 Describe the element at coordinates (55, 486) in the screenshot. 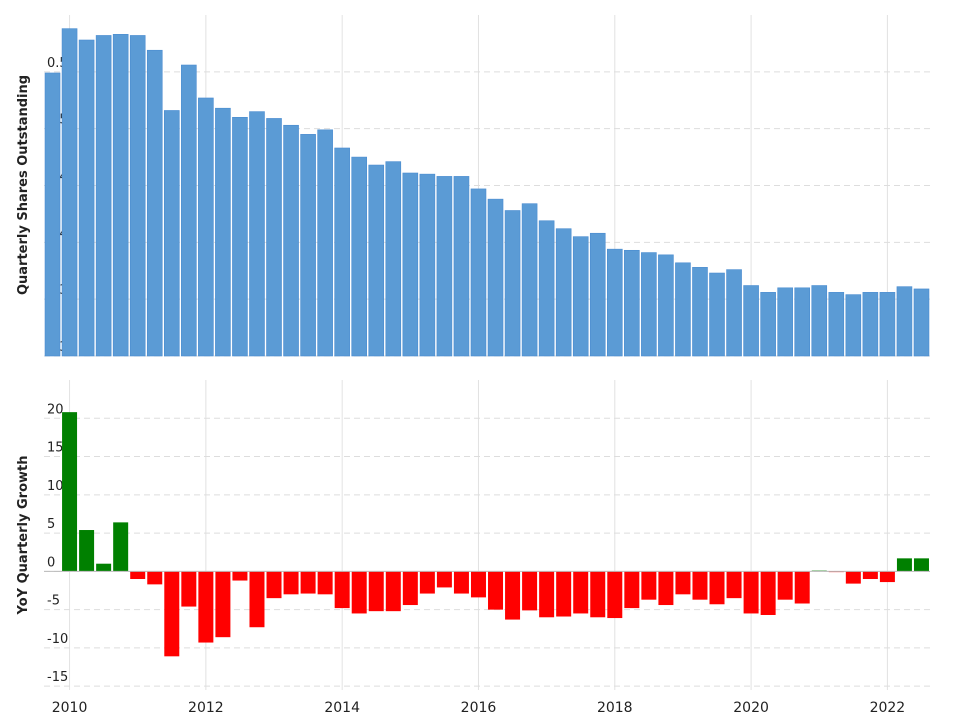

I see `y-tick-label: 10` at that location.